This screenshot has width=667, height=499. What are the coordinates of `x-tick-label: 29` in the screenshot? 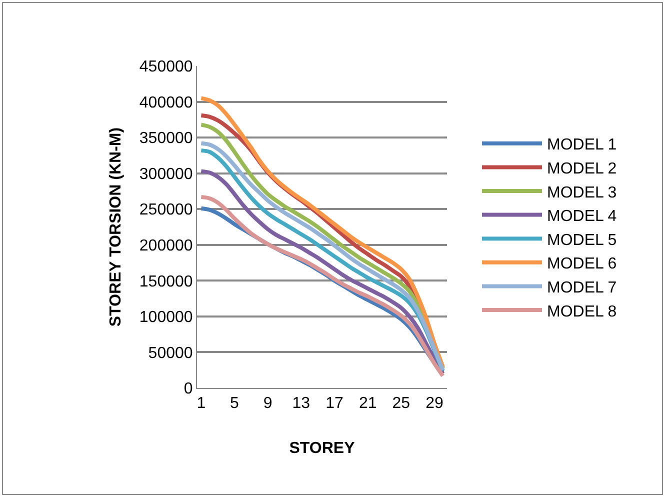 It's located at (435, 403).